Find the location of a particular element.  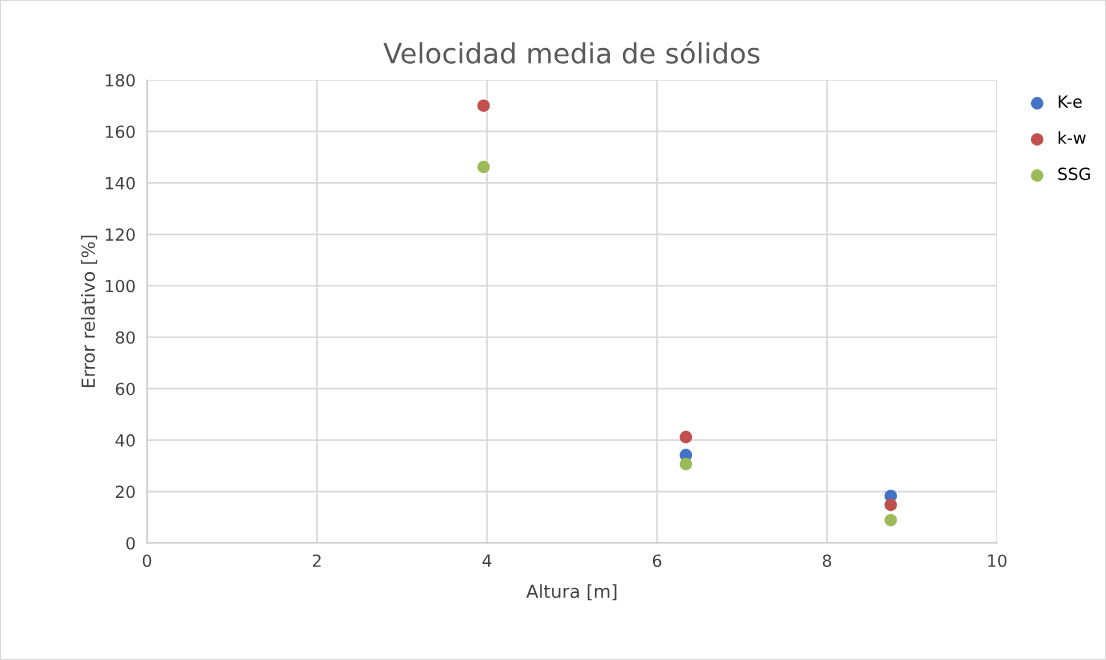

y-tick-label: 0 is located at coordinates (130, 543).